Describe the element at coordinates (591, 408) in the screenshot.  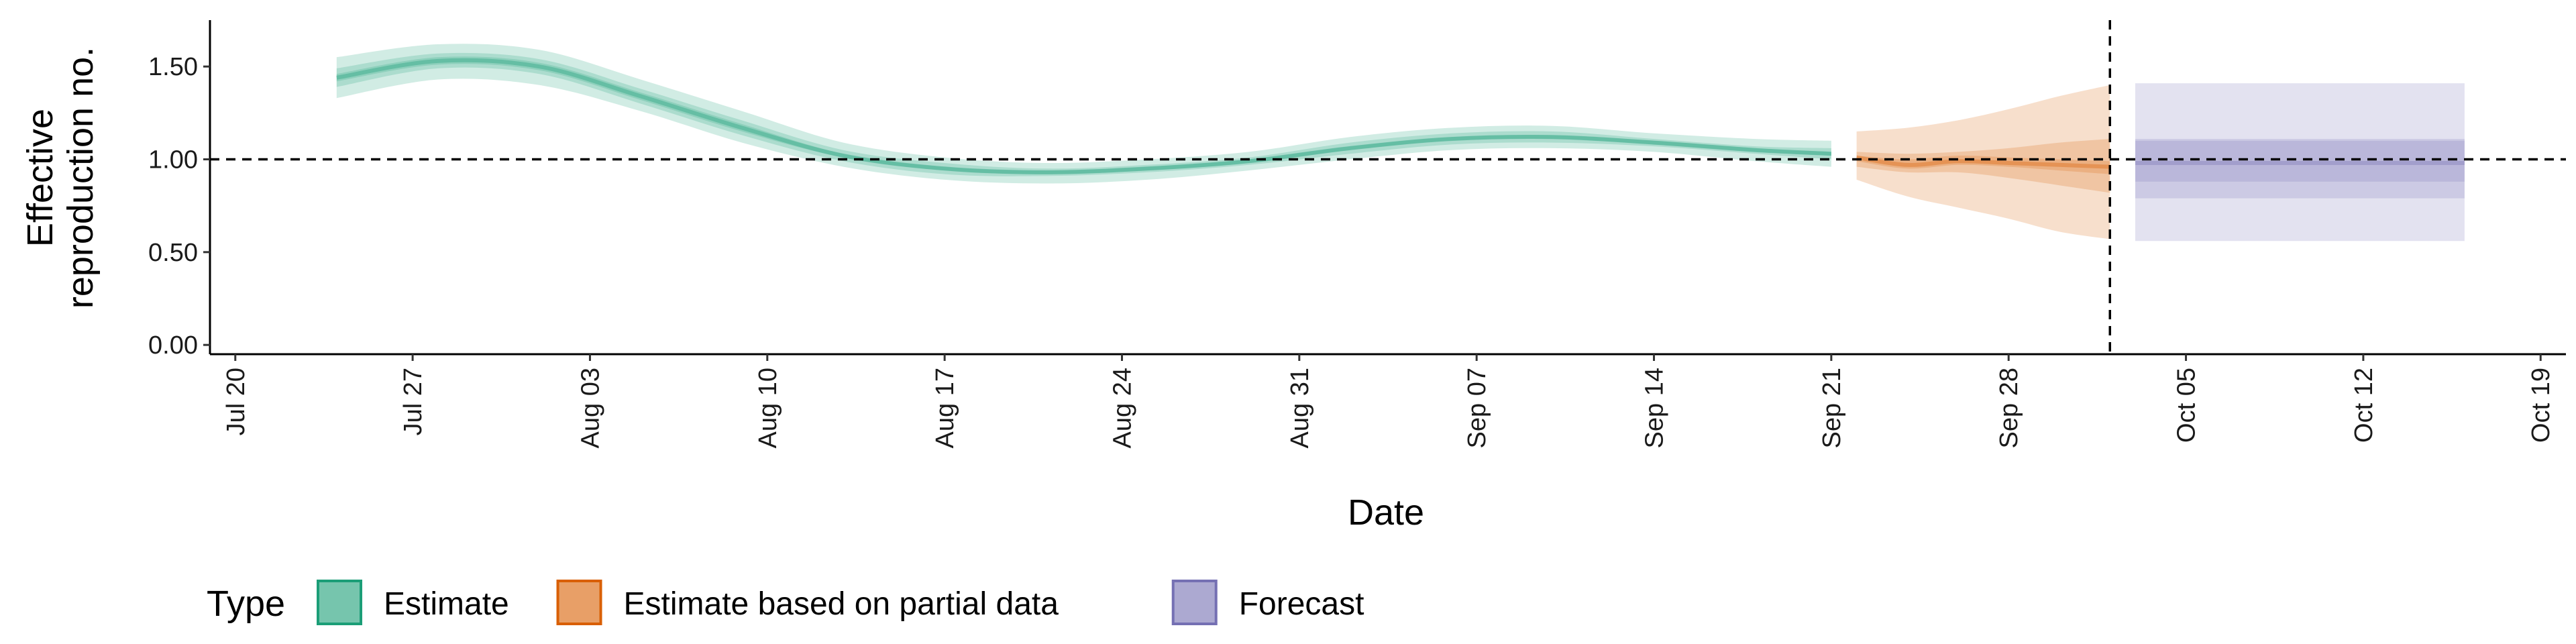
I see `x-tick-label: Aug 03` at that location.